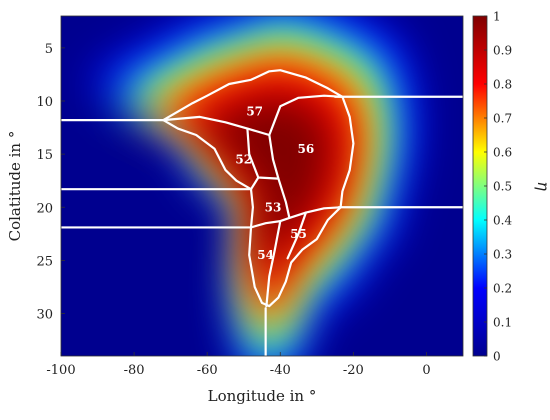 The width and height of the screenshot is (550, 420). I want to click on region-label: 55, so click(298, 234).